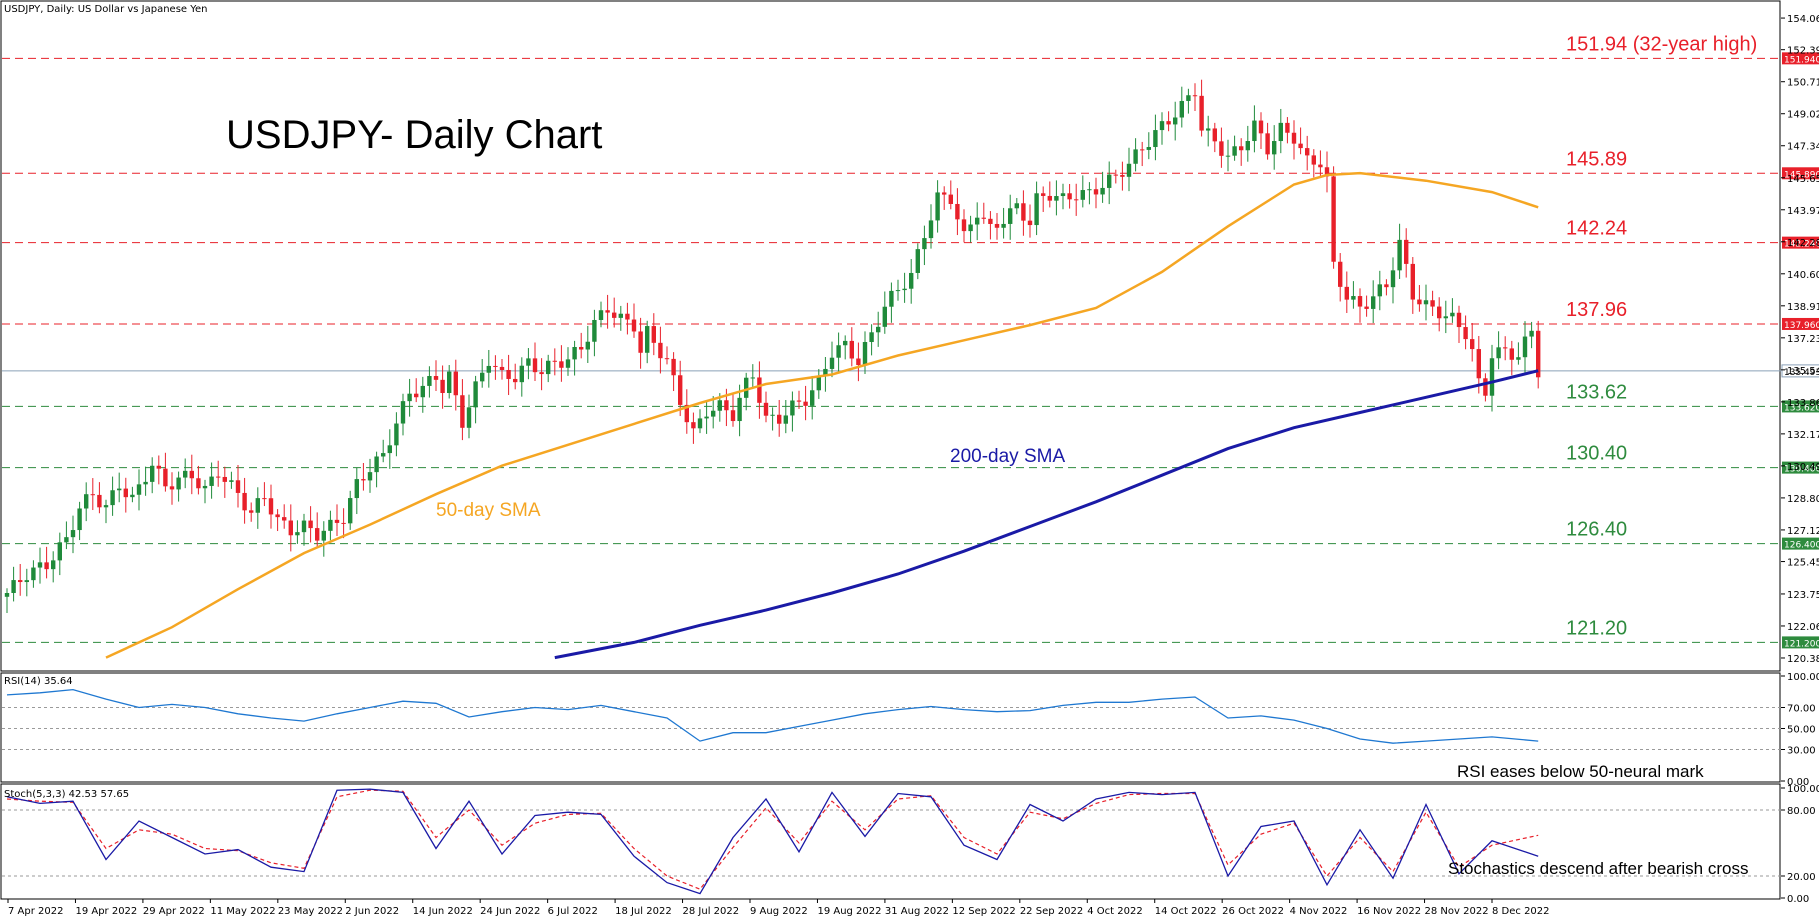 This screenshot has height=919, width=1819. What do you see at coordinates (106, 9) in the screenshot?
I see `symbol-label: USDJPY, Daily: US Dollar vs Japanese Yen` at bounding box center [106, 9].